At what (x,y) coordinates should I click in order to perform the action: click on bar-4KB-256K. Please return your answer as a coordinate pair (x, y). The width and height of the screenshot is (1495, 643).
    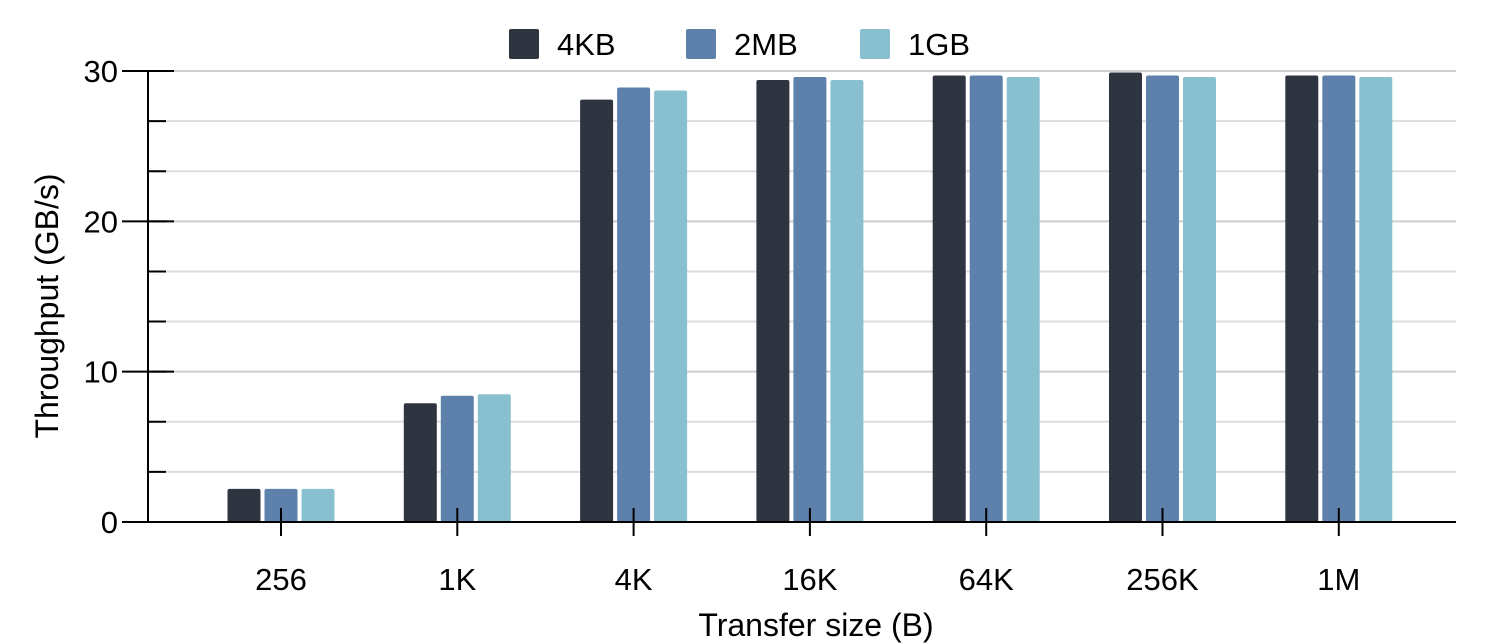
    Looking at the image, I should click on (1125, 297).